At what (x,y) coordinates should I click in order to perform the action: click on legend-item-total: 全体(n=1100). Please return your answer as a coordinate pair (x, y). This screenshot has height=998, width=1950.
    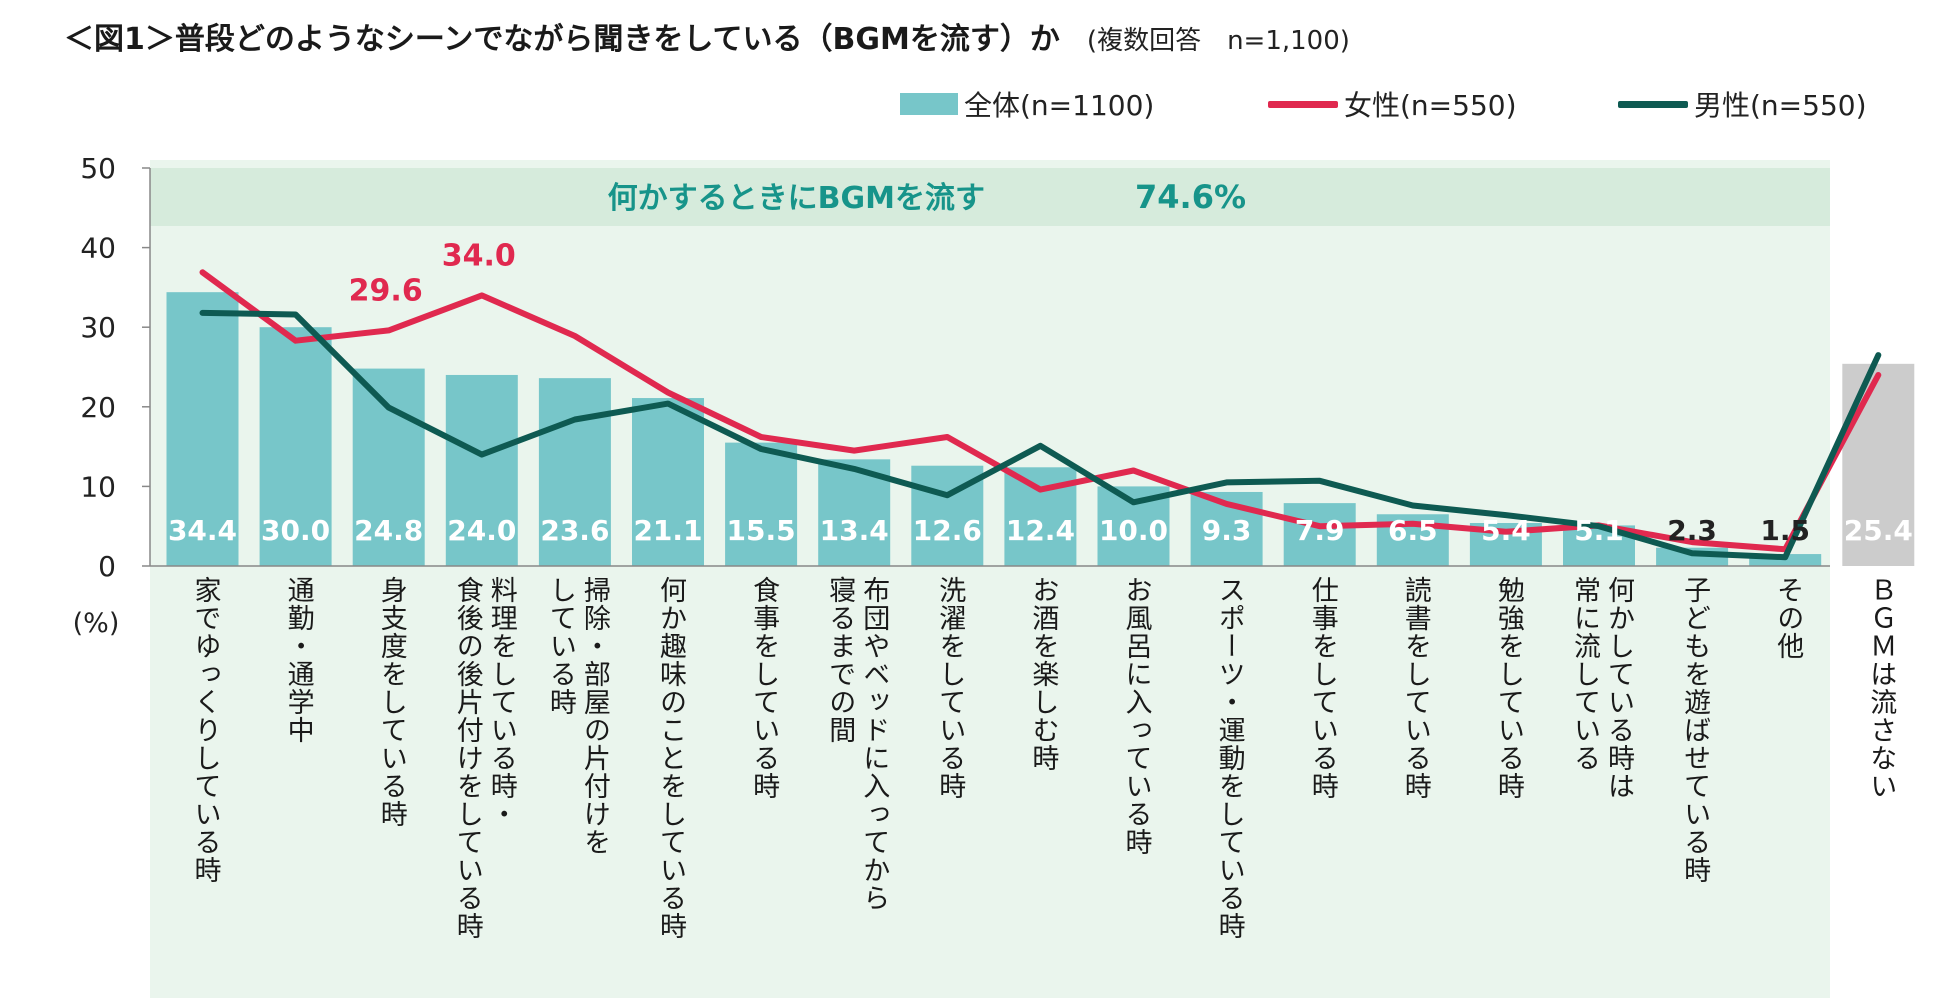
    Looking at the image, I should click on (1027, 104).